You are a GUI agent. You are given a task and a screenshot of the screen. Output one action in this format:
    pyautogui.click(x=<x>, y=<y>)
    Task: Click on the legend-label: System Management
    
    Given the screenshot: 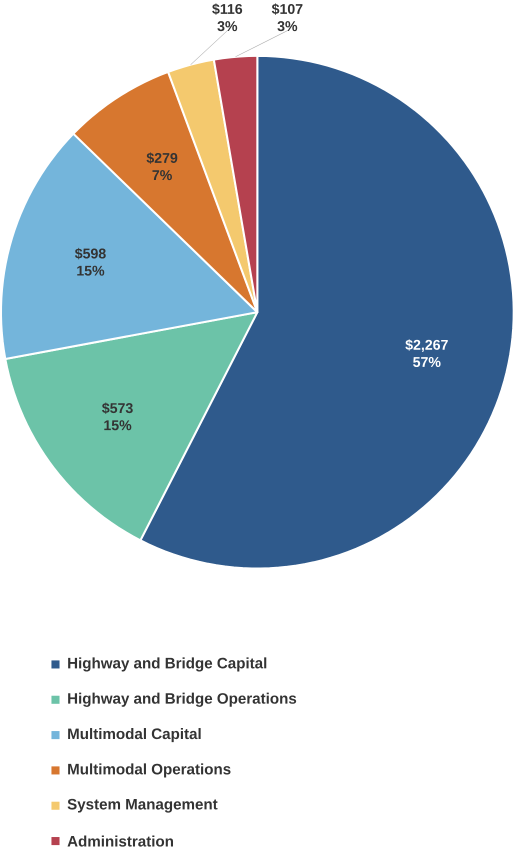 What is the action you would take?
    pyautogui.click(x=143, y=805)
    